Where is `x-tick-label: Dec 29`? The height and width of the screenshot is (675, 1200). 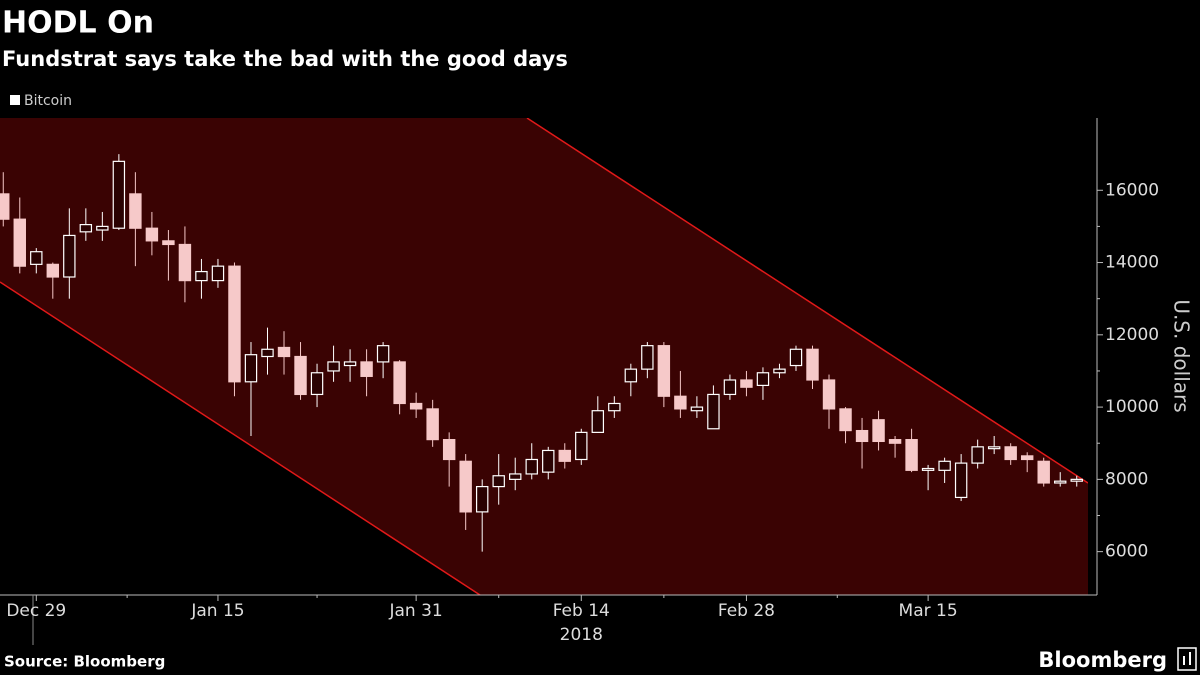
x-tick-label: Dec 29 is located at coordinates (36, 611).